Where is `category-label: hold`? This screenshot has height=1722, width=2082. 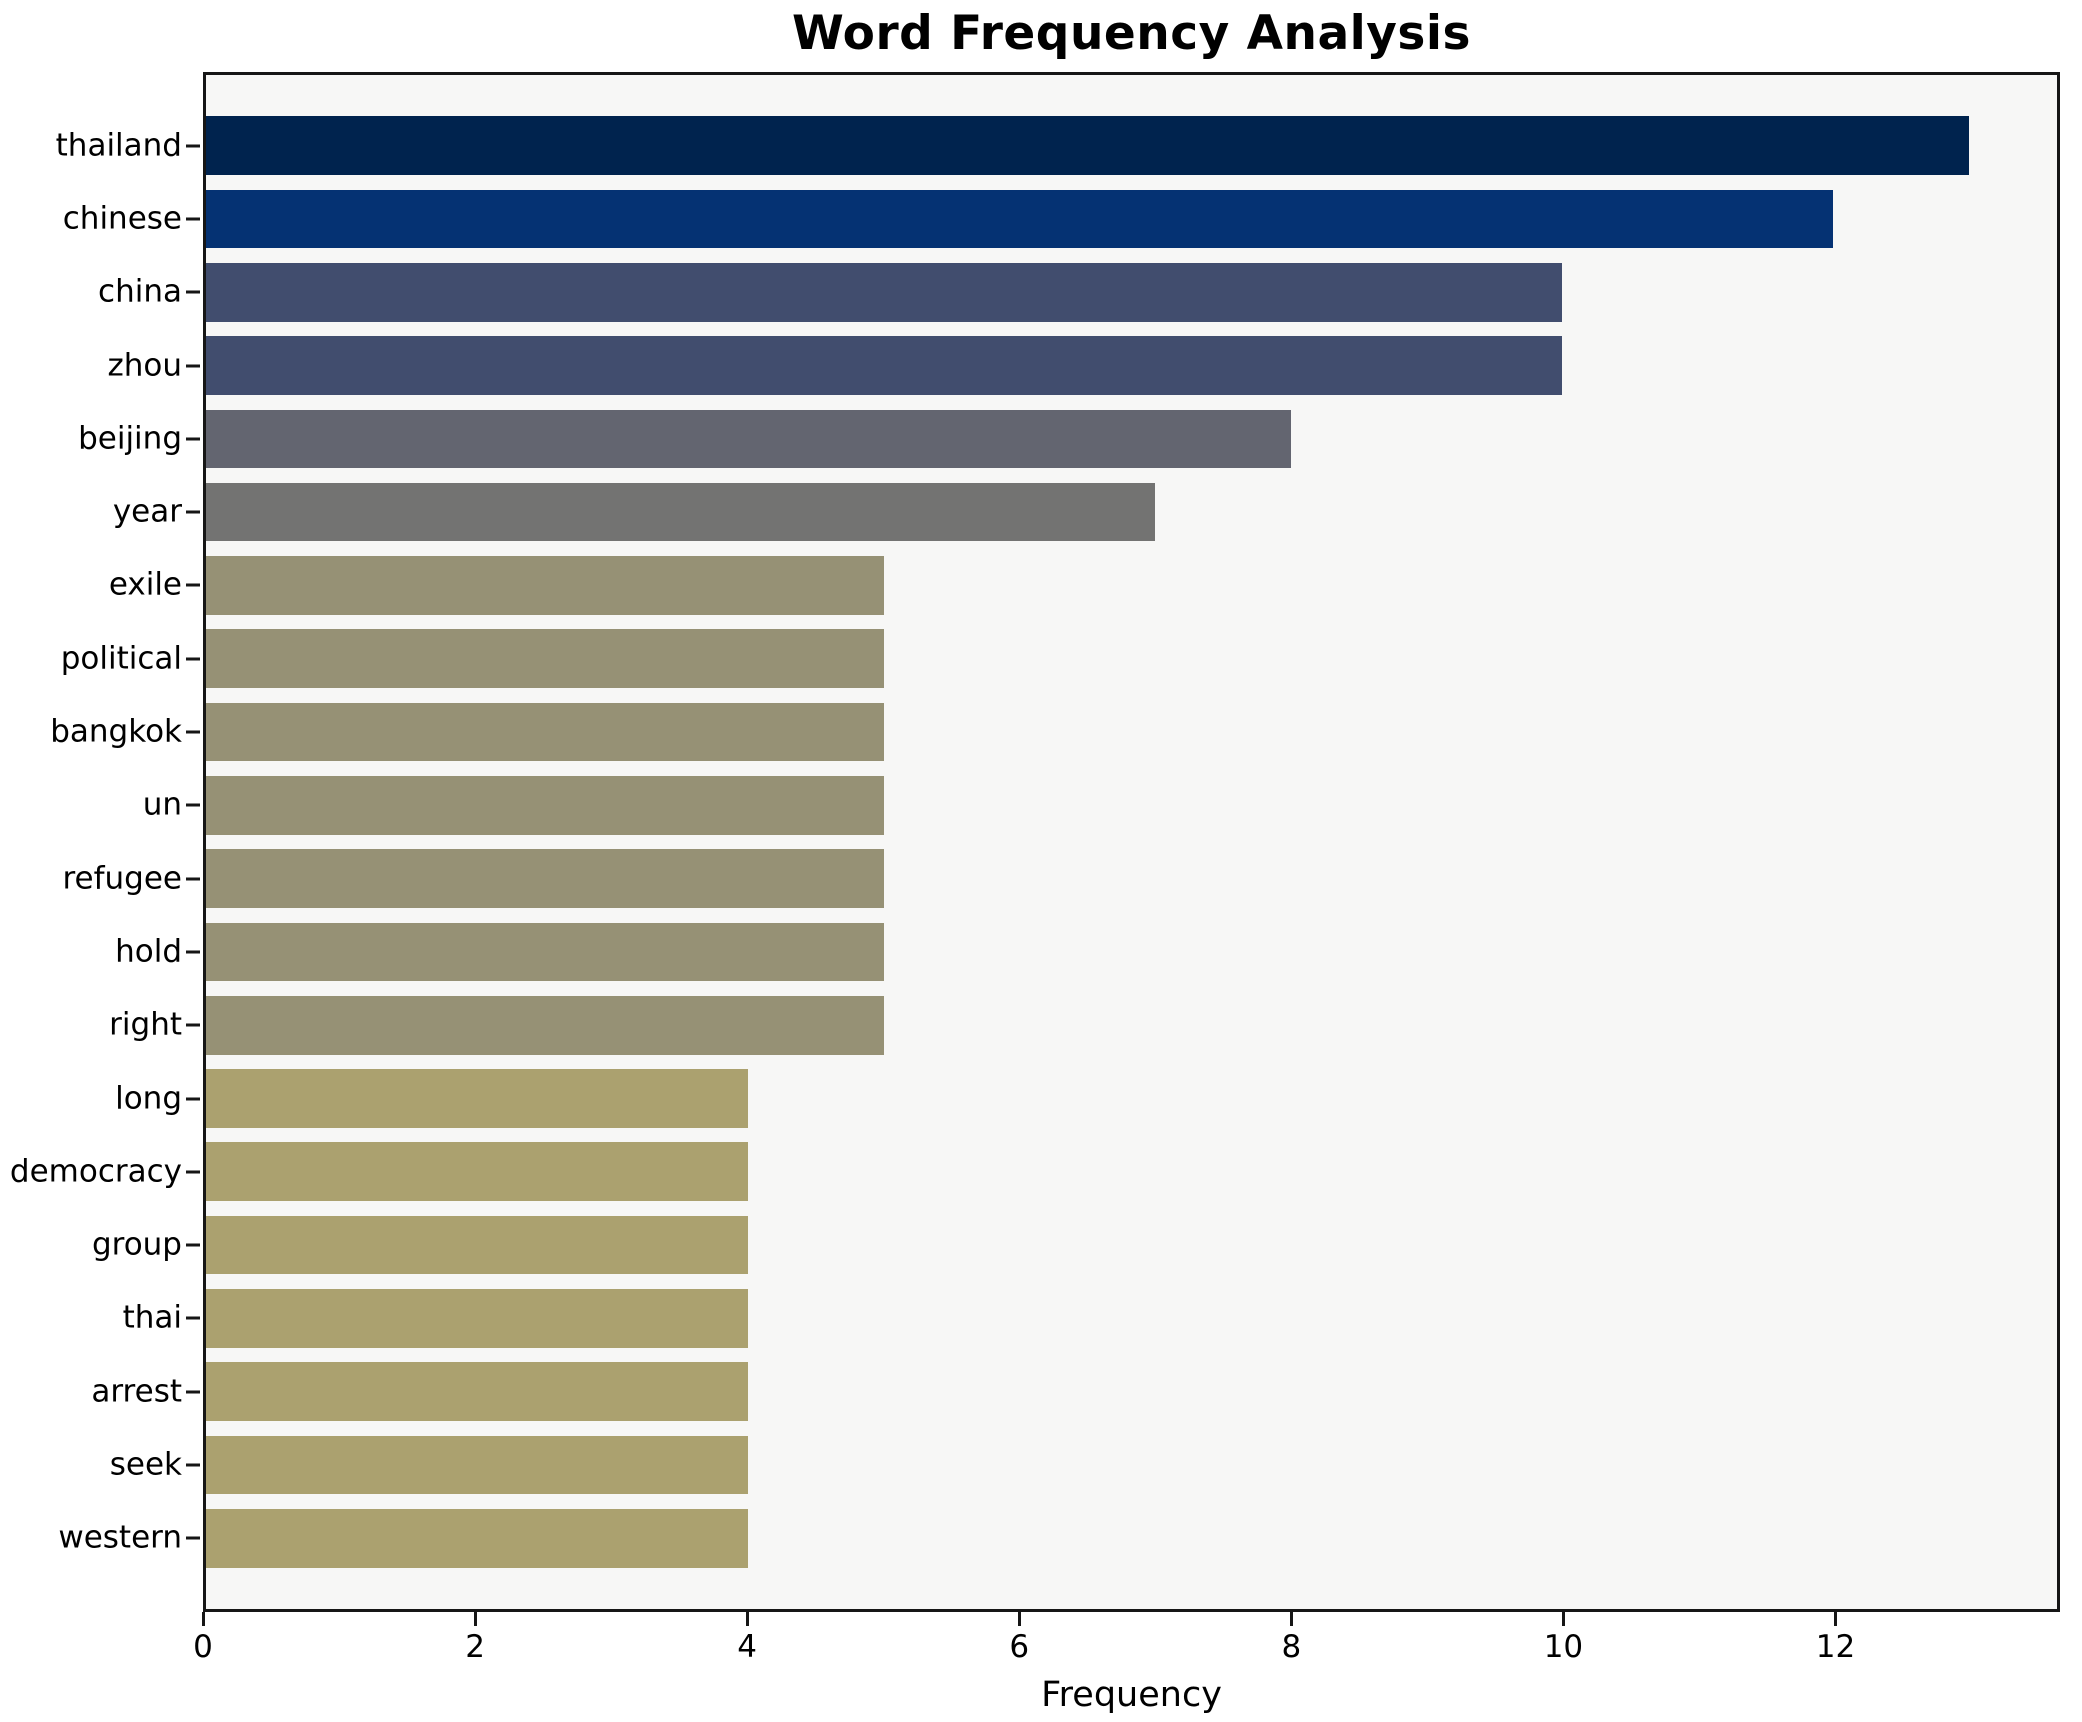 category-label: hold is located at coordinates (148, 951).